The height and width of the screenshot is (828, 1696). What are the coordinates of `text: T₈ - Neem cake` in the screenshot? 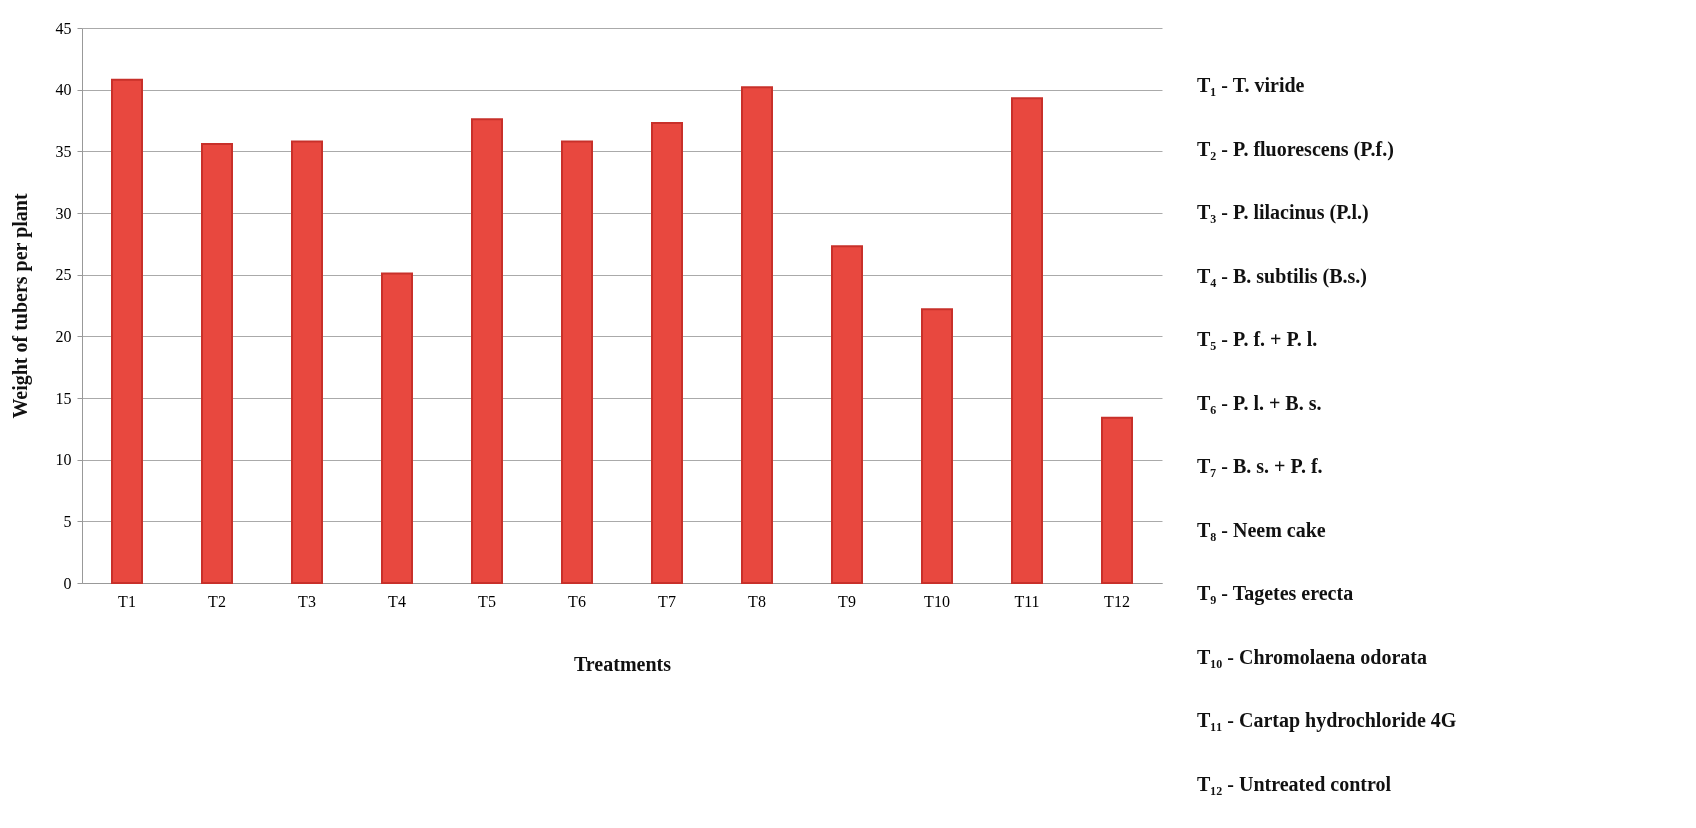 It's located at (1262, 530).